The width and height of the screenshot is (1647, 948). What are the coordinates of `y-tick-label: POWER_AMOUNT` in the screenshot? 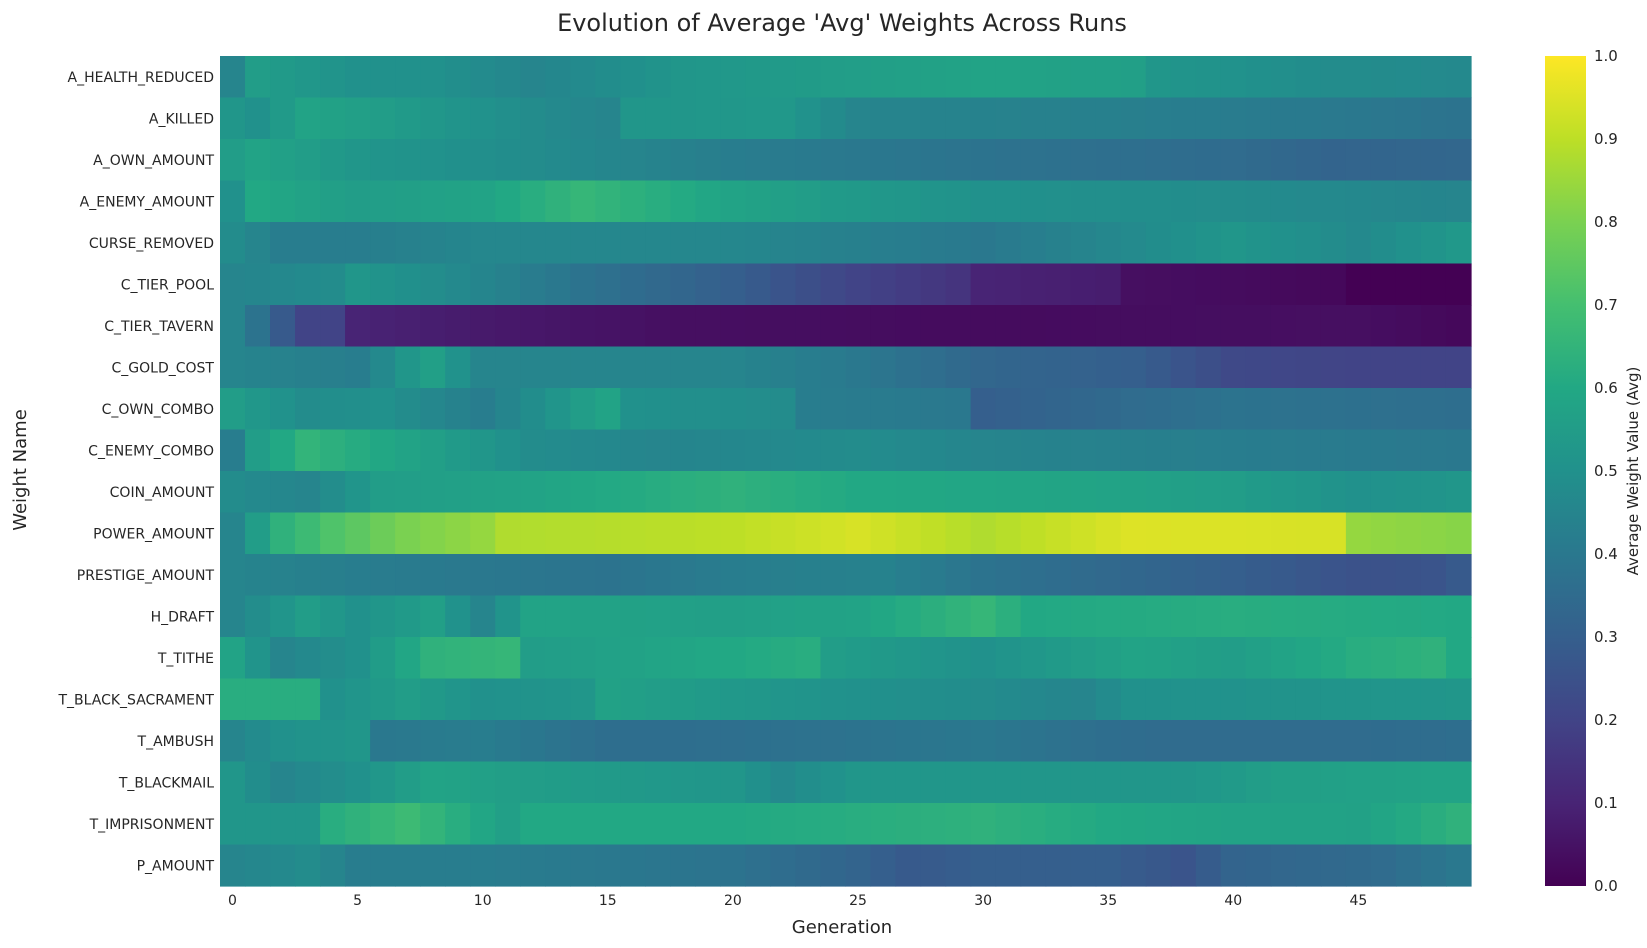 It's located at (153, 534).